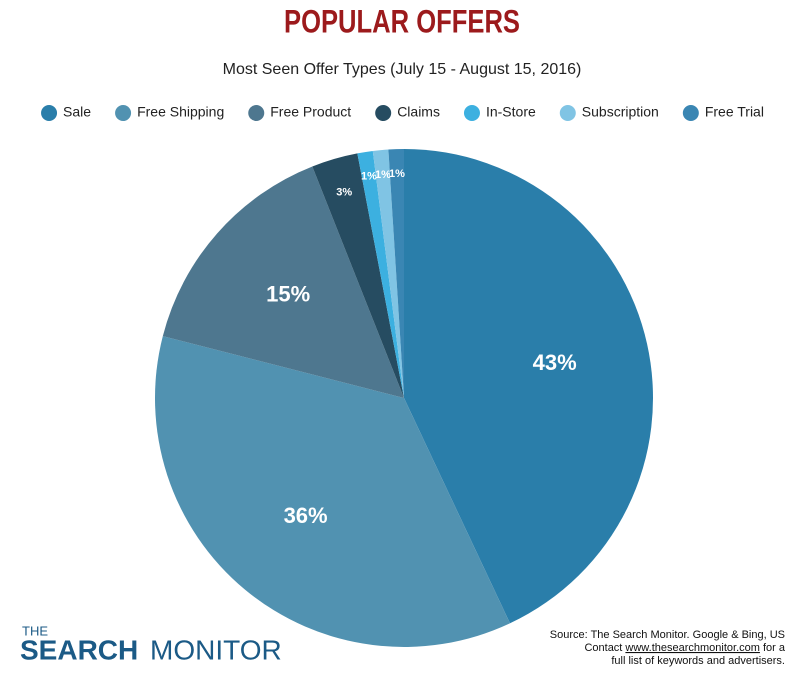 This screenshot has width=805, height=677. What do you see at coordinates (555, 362) in the screenshot?
I see `data-label: 43%` at bounding box center [555, 362].